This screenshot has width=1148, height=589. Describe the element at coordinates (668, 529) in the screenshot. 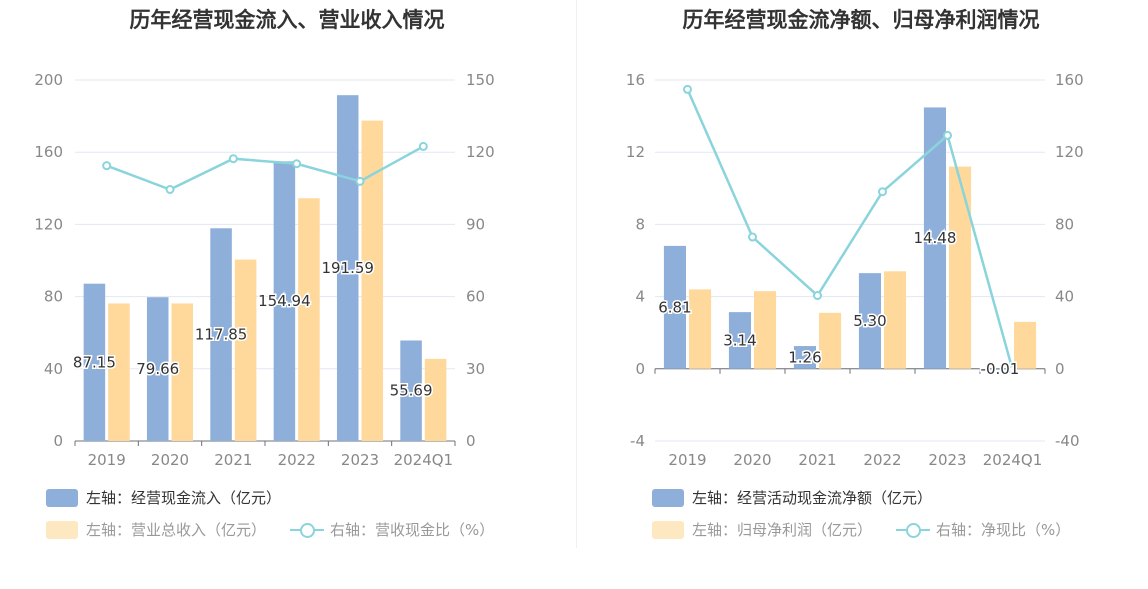

I see `legend-swatch-net-profit` at that location.